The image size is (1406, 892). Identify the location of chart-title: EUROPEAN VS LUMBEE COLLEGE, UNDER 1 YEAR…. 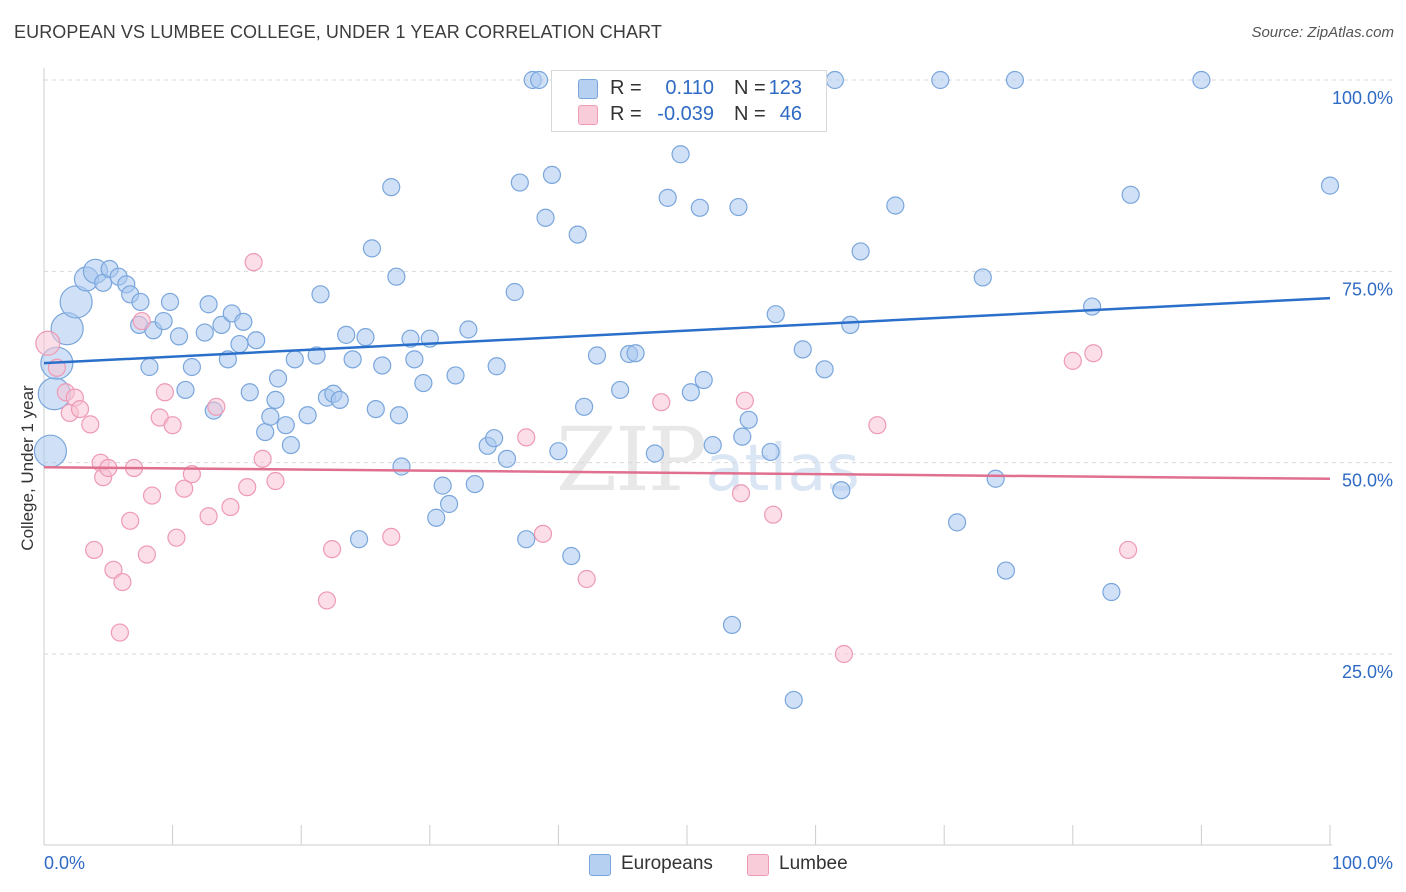
(338, 32).